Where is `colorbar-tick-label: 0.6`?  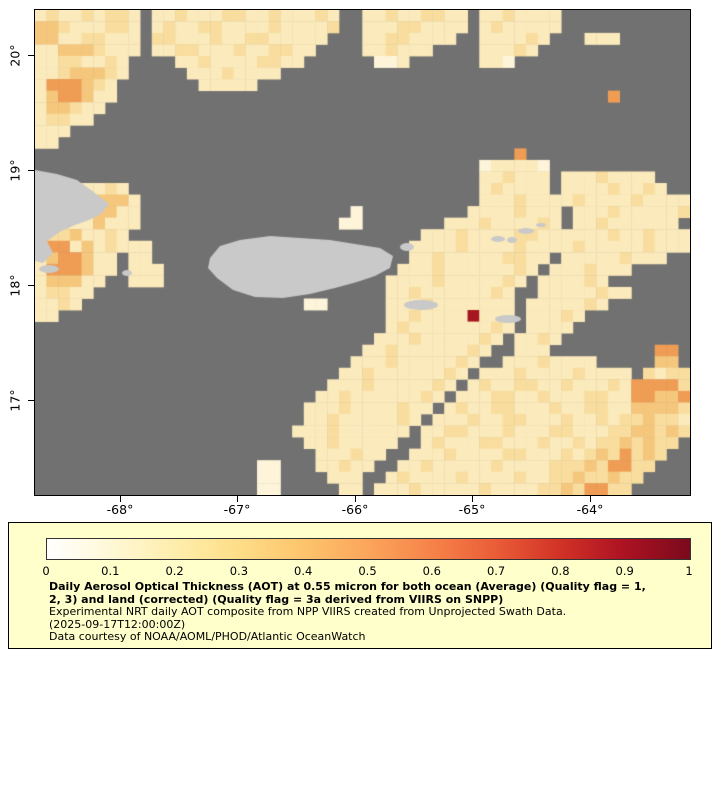
colorbar-tick-label: 0.6 is located at coordinates (431, 571).